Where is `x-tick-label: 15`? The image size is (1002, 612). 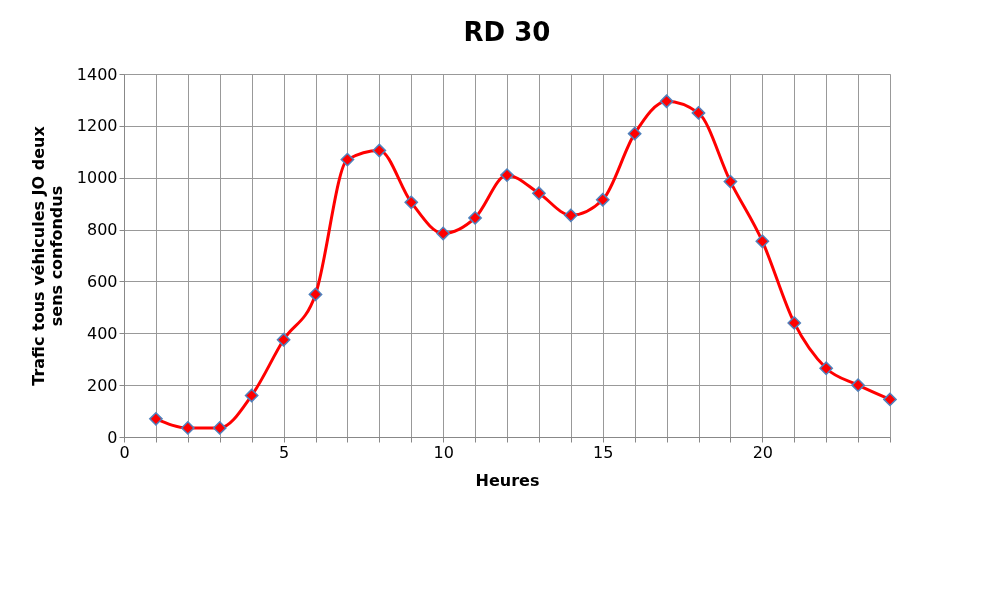 x-tick-label: 15 is located at coordinates (603, 452).